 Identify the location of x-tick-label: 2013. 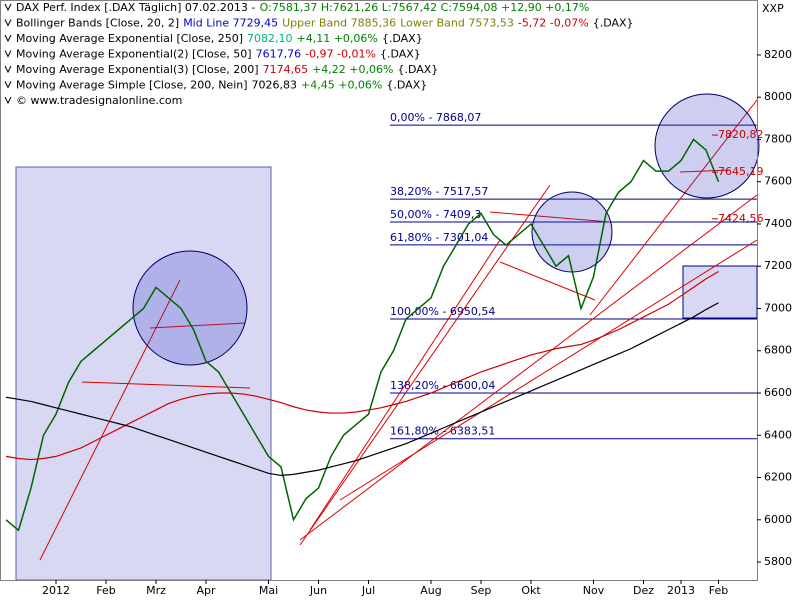
(681, 590).